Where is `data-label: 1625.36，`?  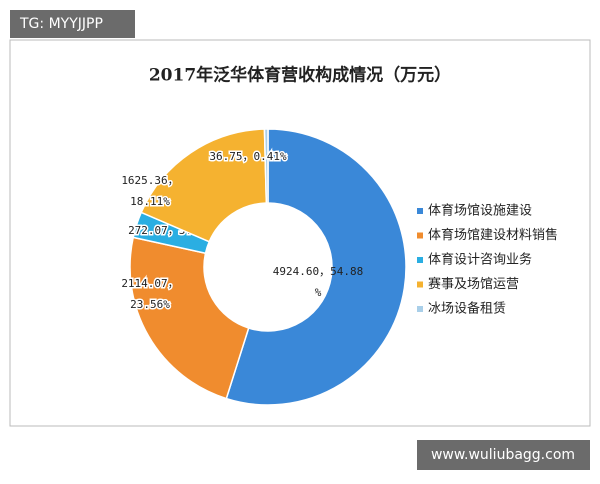
data-label: 1625.36， is located at coordinates (149, 180).